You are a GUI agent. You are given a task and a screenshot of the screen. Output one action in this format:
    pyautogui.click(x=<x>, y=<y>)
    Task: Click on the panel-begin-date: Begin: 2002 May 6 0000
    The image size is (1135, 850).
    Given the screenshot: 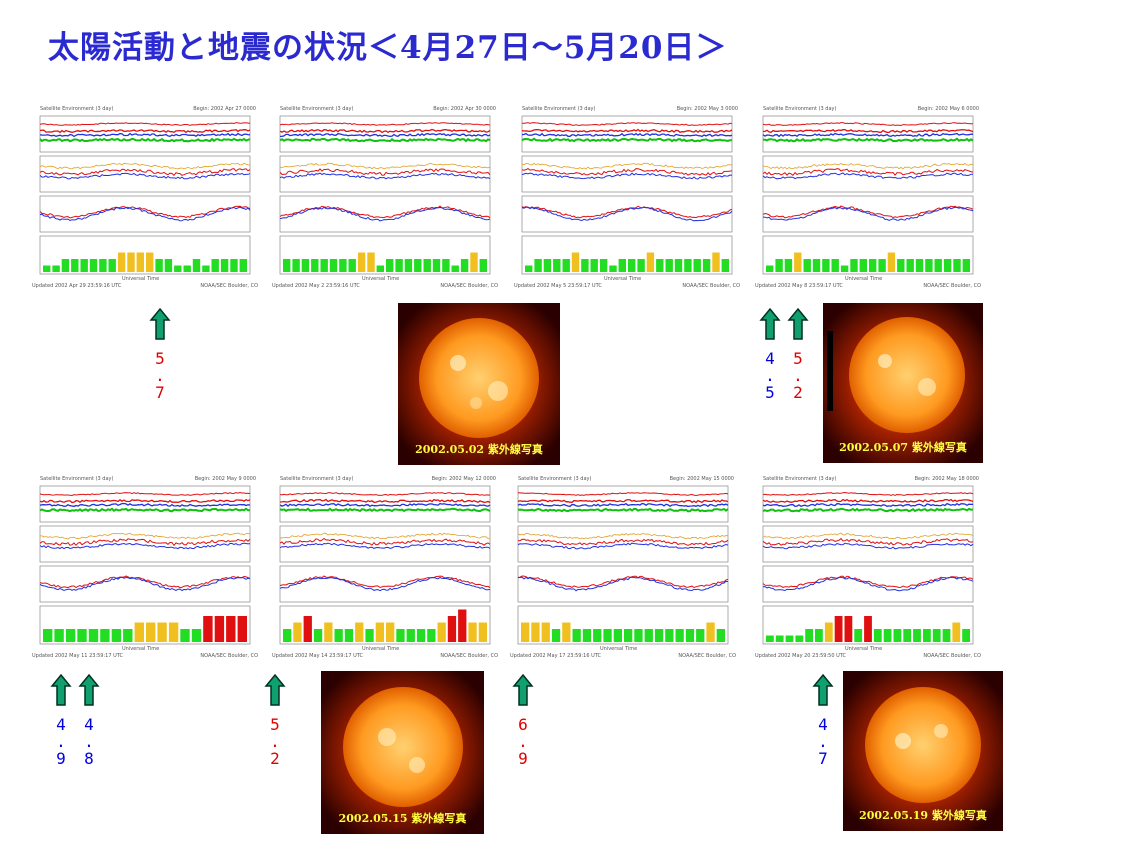 What is the action you would take?
    pyautogui.click(x=948, y=109)
    